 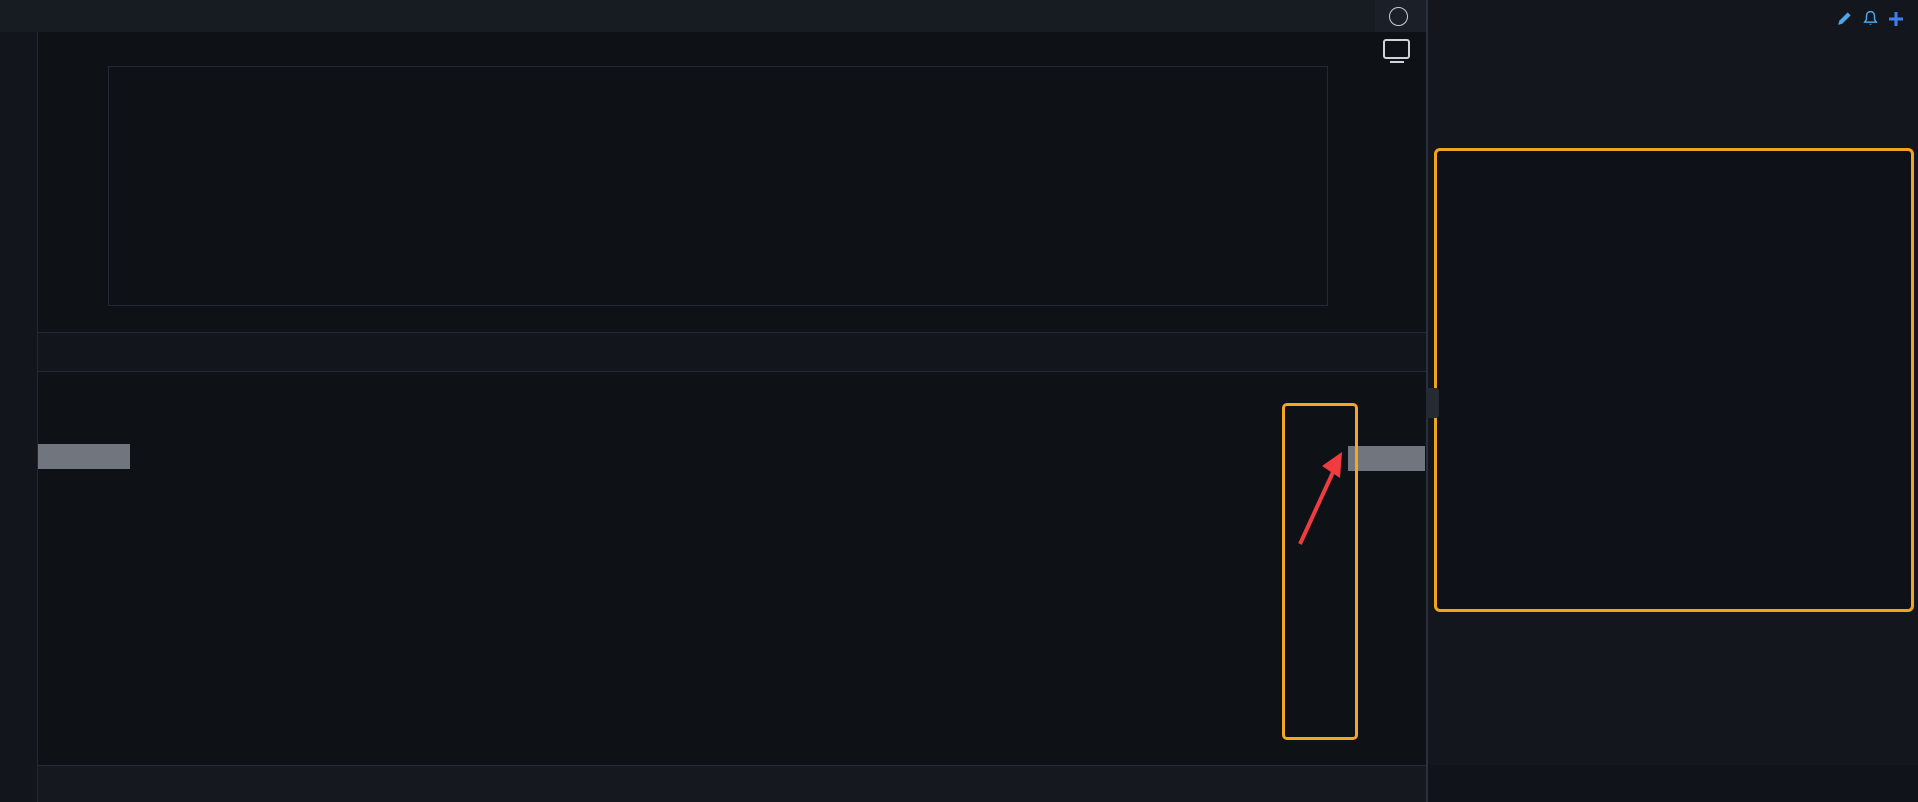 I want to click on time-axis, so click(x=732, y=319).